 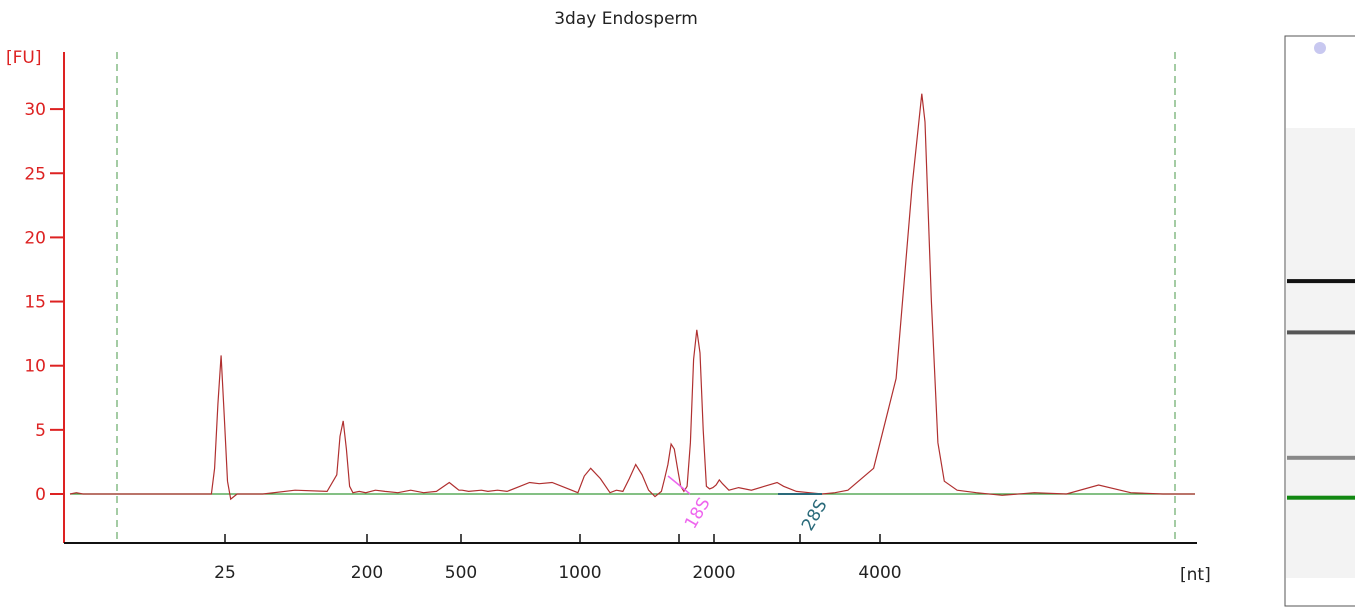 What do you see at coordinates (35, 110) in the screenshot?
I see `y-tick-label: 30` at bounding box center [35, 110].